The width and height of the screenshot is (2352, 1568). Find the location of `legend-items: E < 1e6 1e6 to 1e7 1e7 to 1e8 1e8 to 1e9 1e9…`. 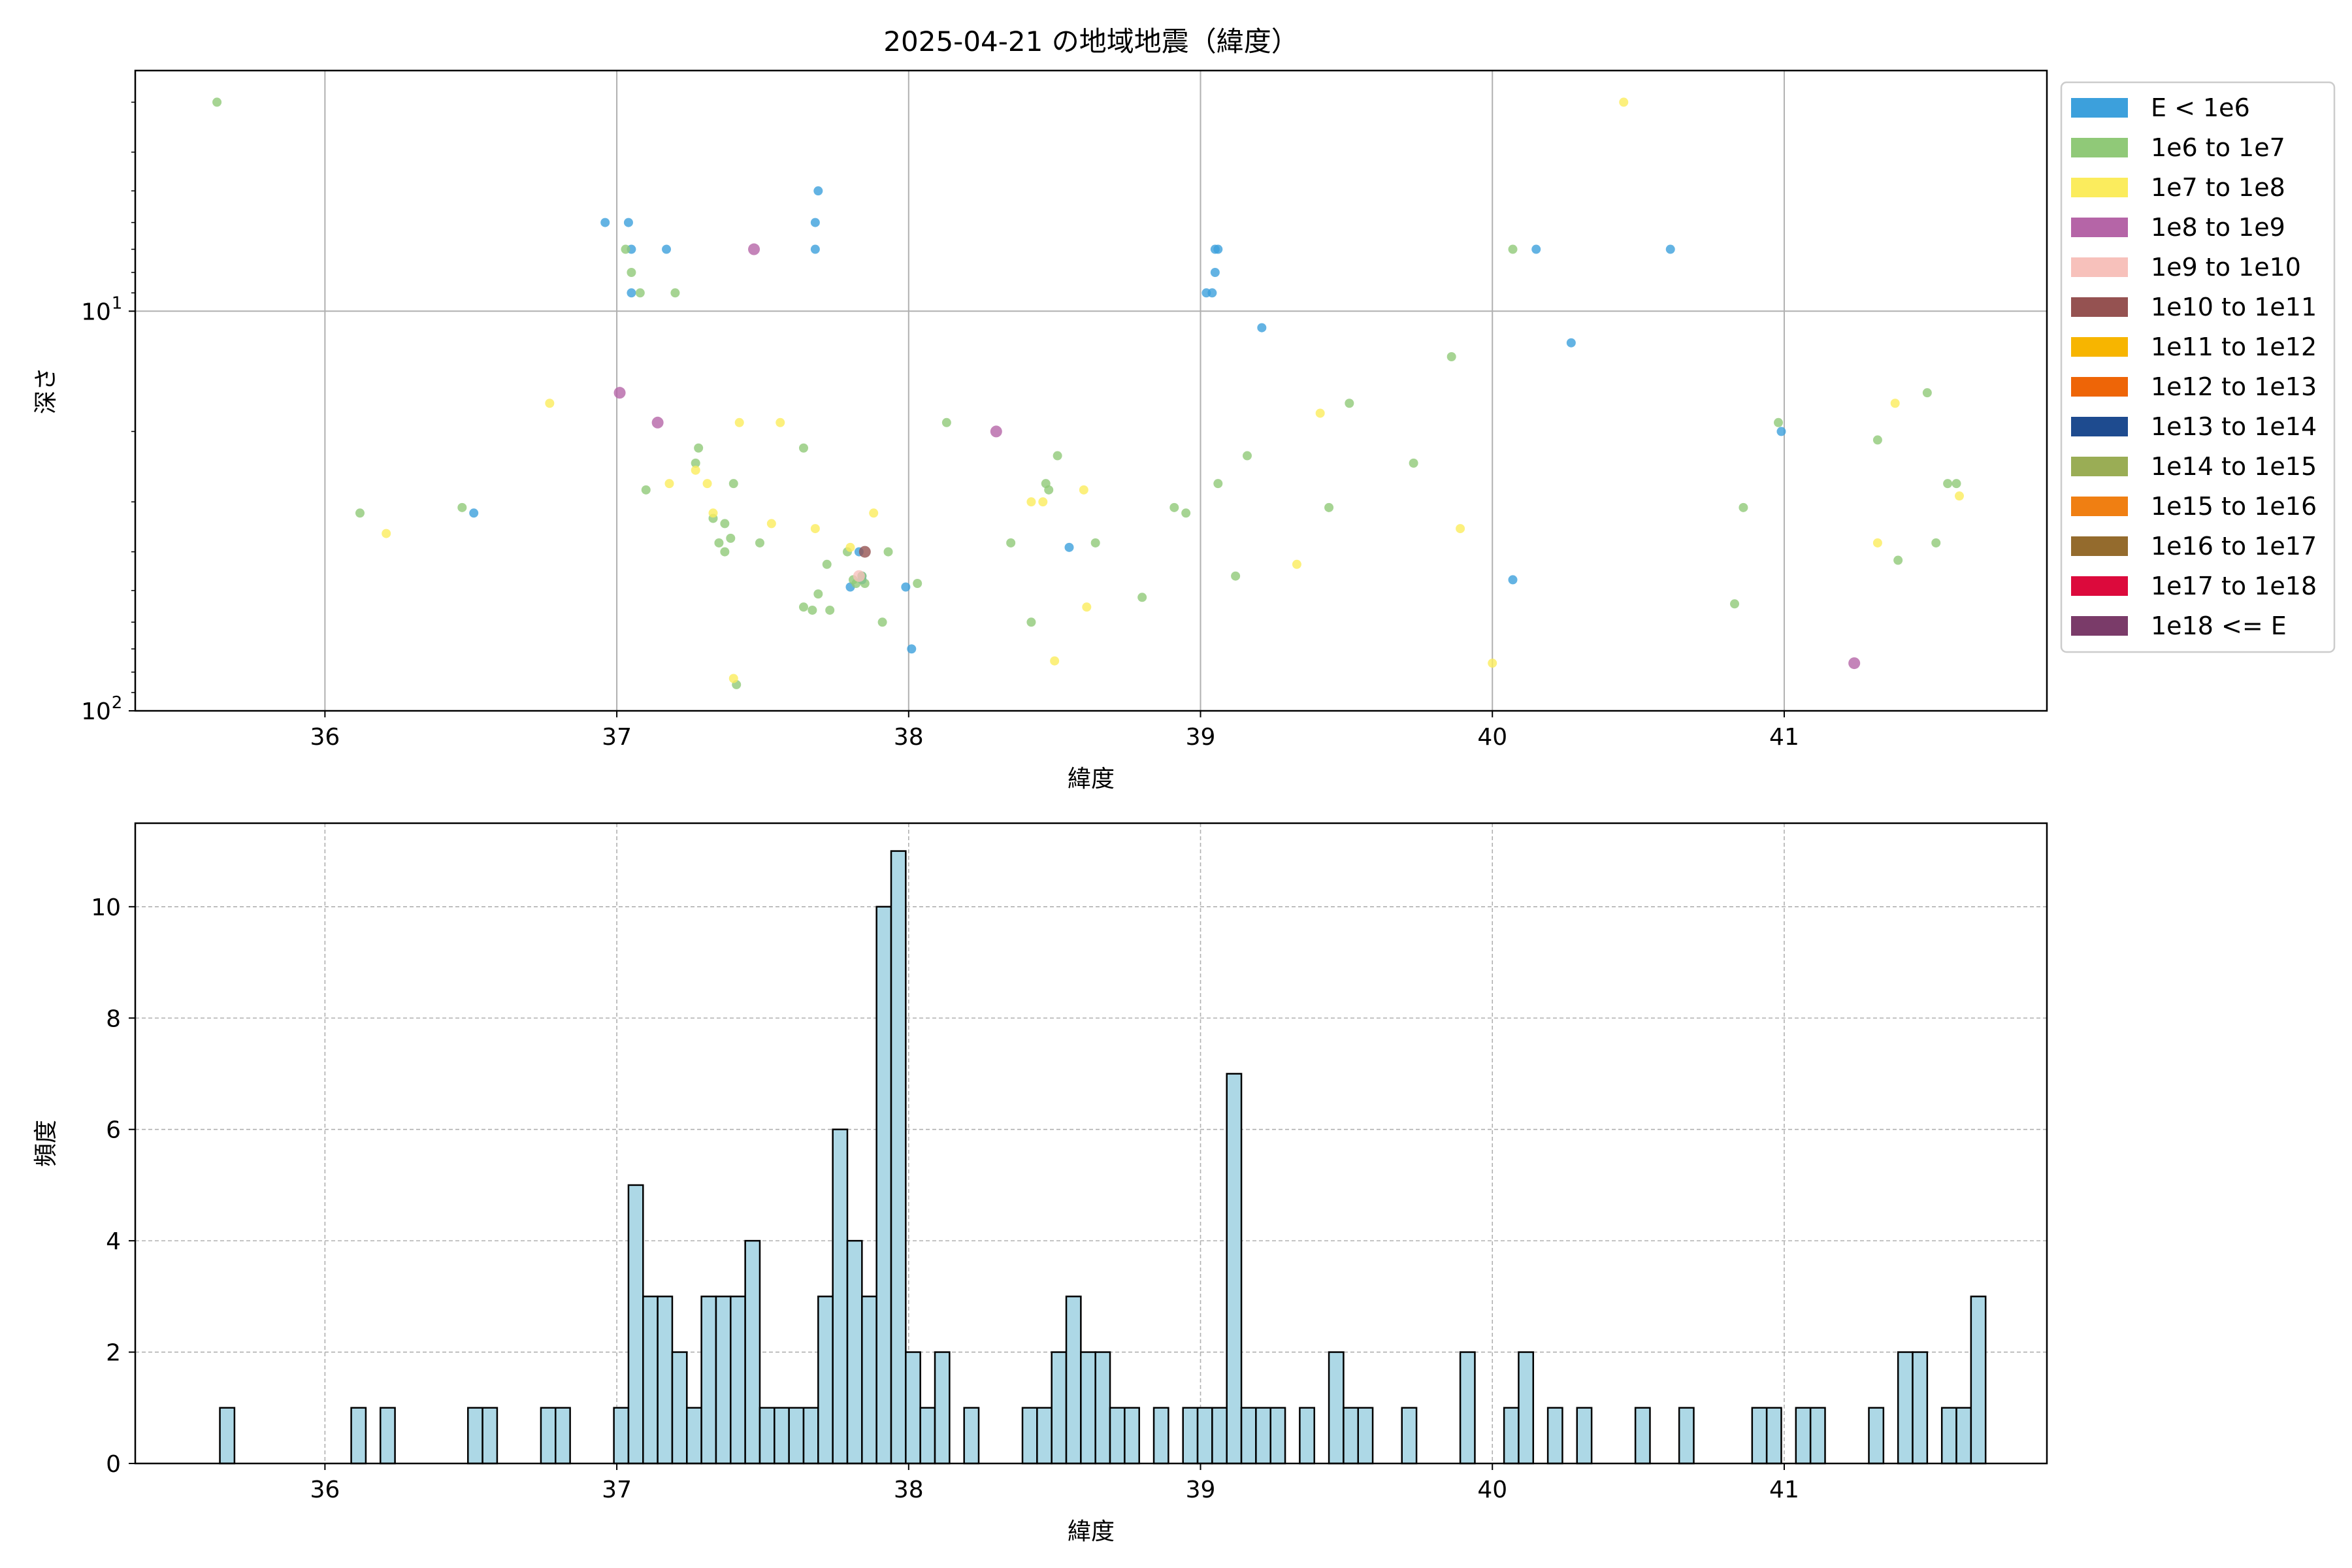

legend-items: E < 1e6 1e6 to 1e7 1e7 to 1e8 1e8 to 1e9 1e9… is located at coordinates (2194, 366).